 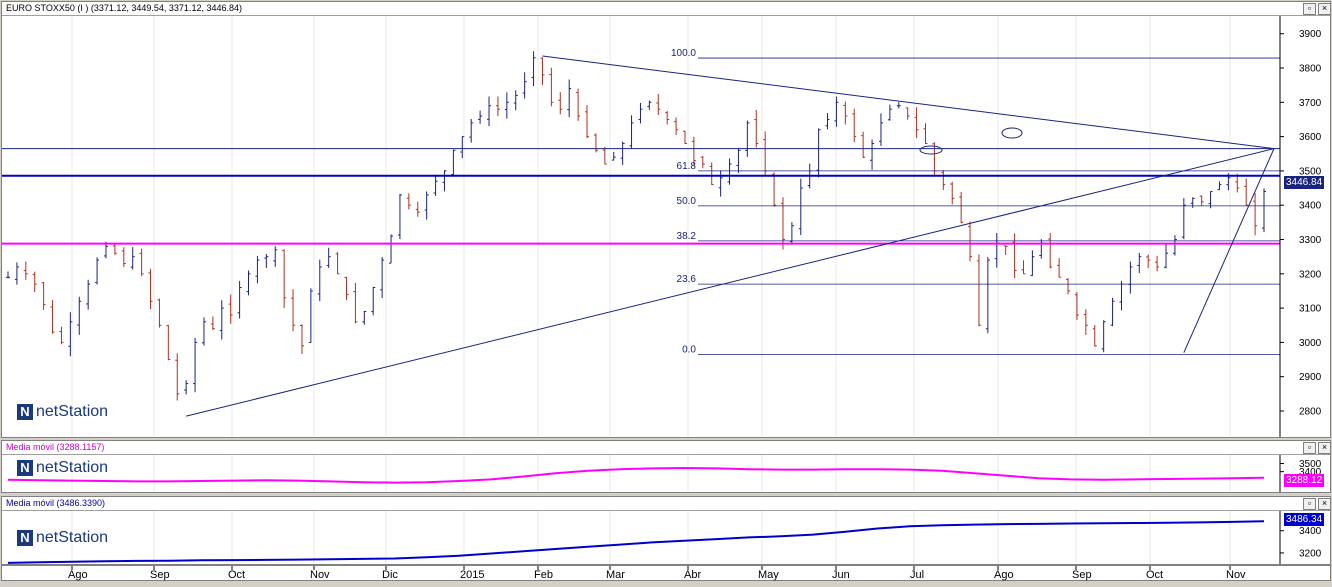 I want to click on y-tick-label: 3300, so click(x=1310, y=240).